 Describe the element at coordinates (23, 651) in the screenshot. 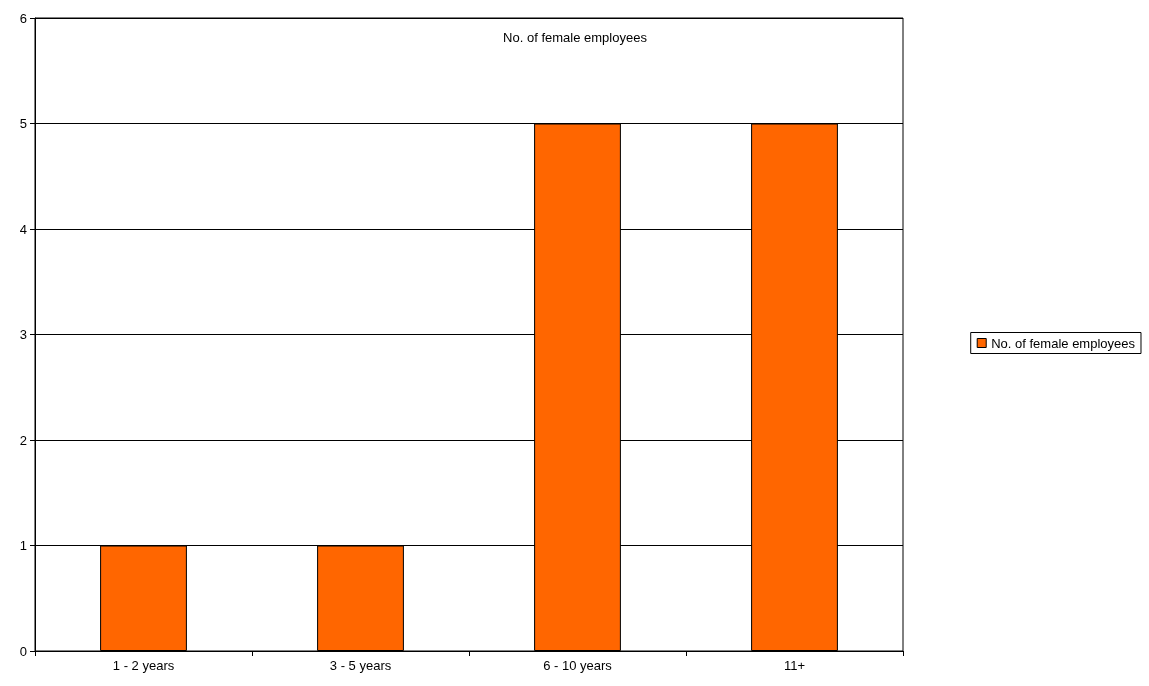

I see `y-tick-label: 0` at that location.